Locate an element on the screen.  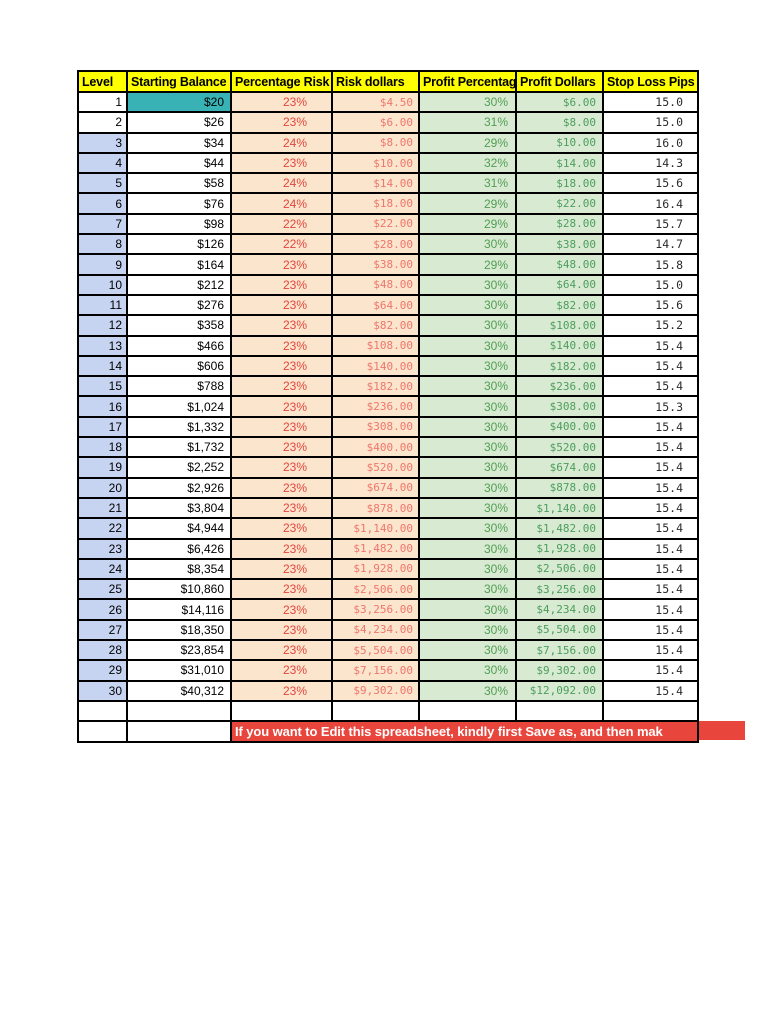
cell-profit_usd: $2,506.00 is located at coordinates (560, 570).